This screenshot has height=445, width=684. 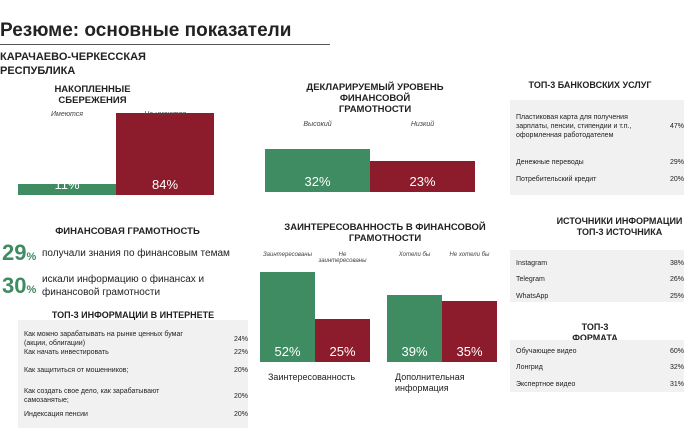 I want to click on bar: 39%, so click(x=414, y=328).